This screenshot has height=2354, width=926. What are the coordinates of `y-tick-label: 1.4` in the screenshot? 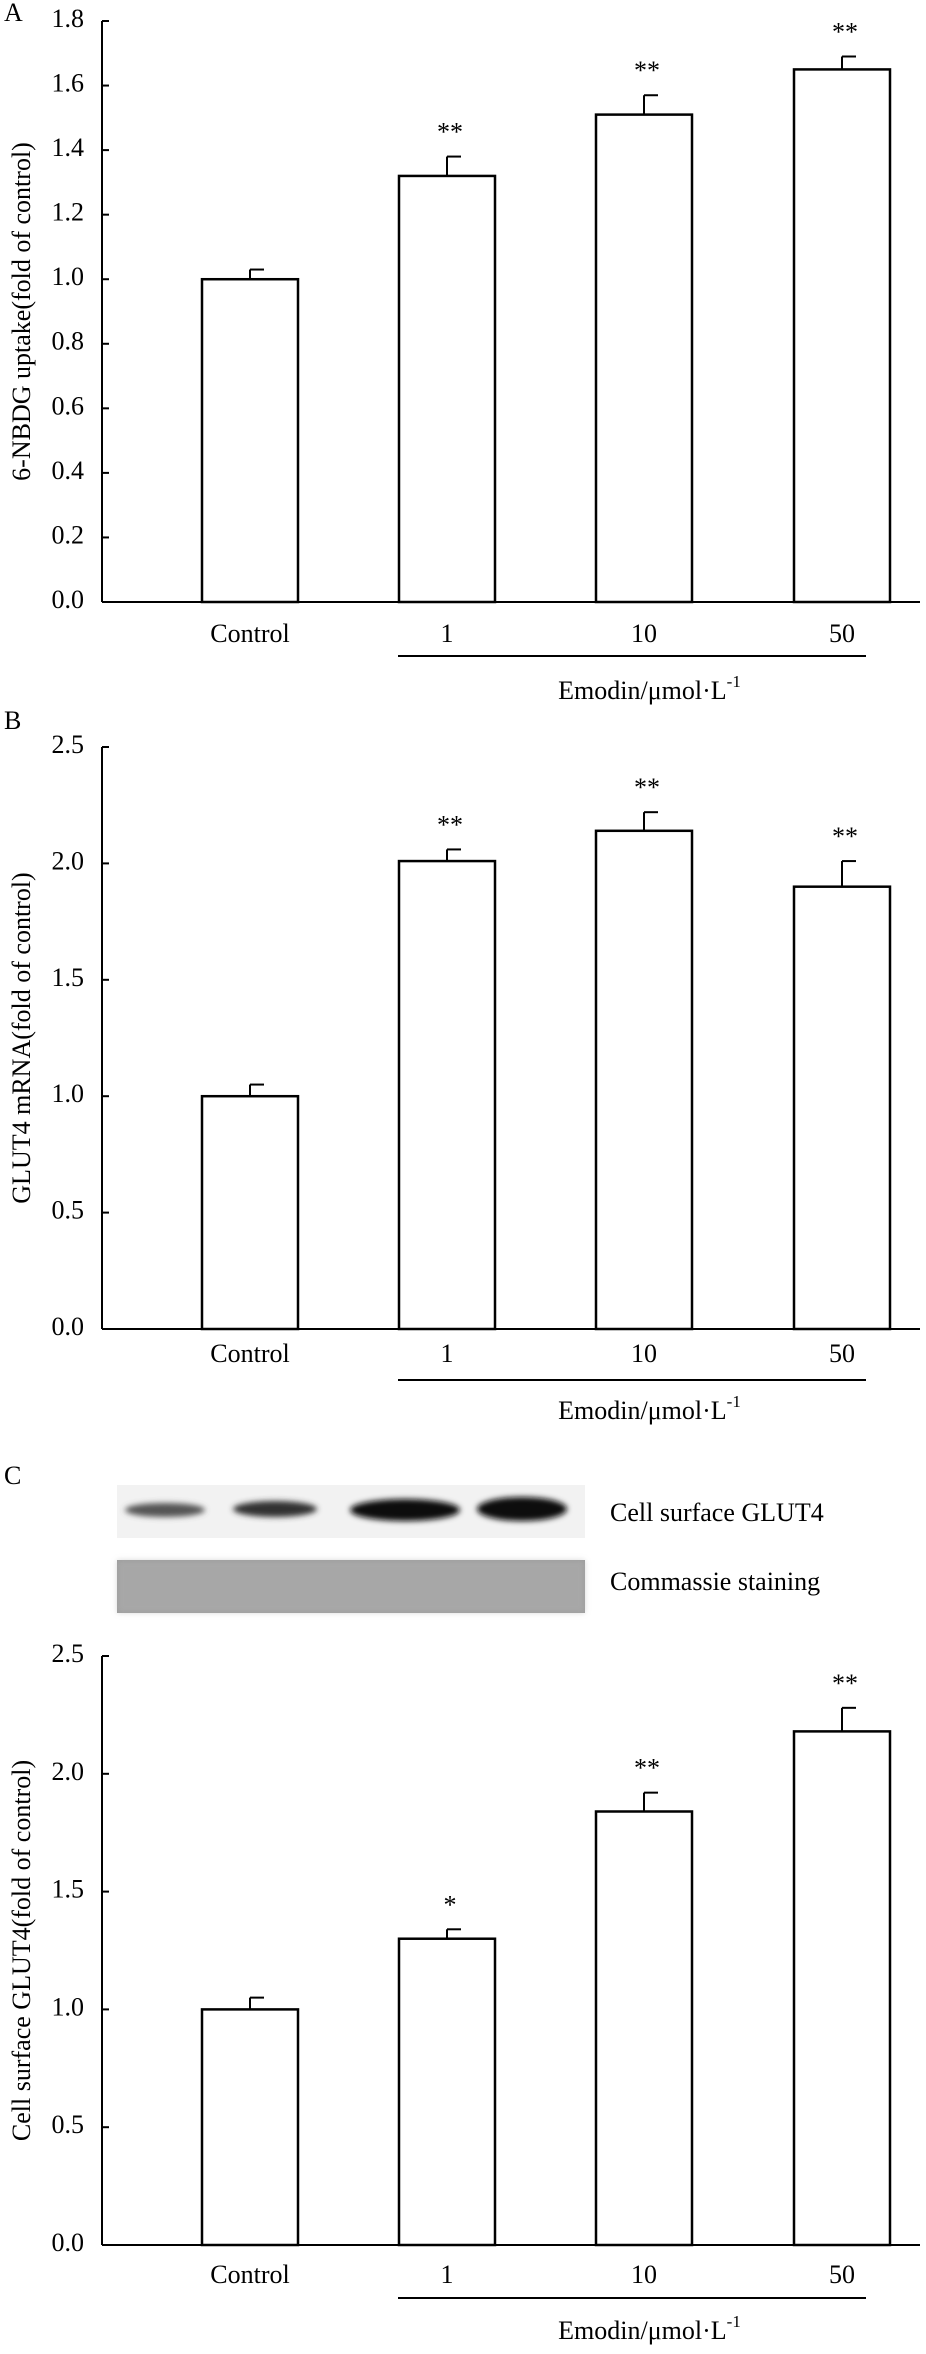 It's located at (68, 147).